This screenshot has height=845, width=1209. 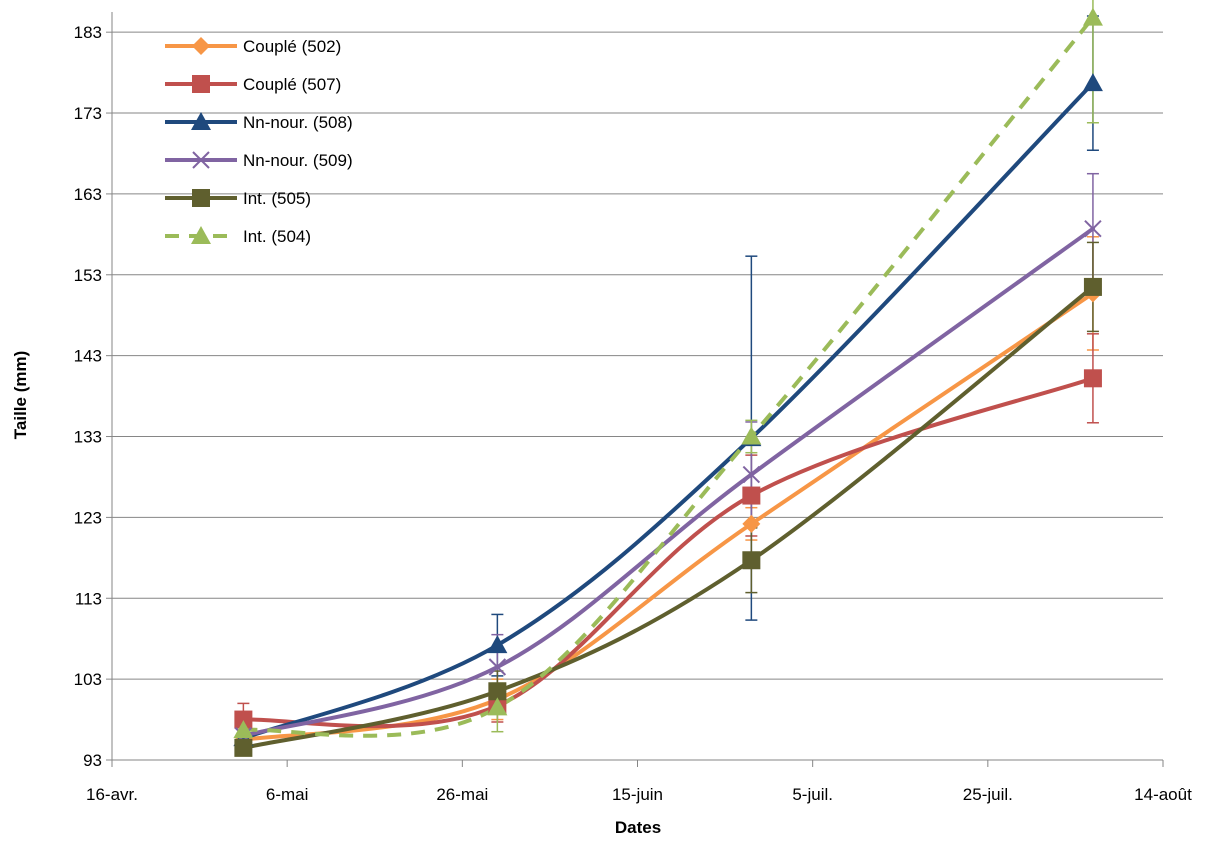 What do you see at coordinates (88, 275) in the screenshot?
I see `y-tick-label: 153` at bounding box center [88, 275].